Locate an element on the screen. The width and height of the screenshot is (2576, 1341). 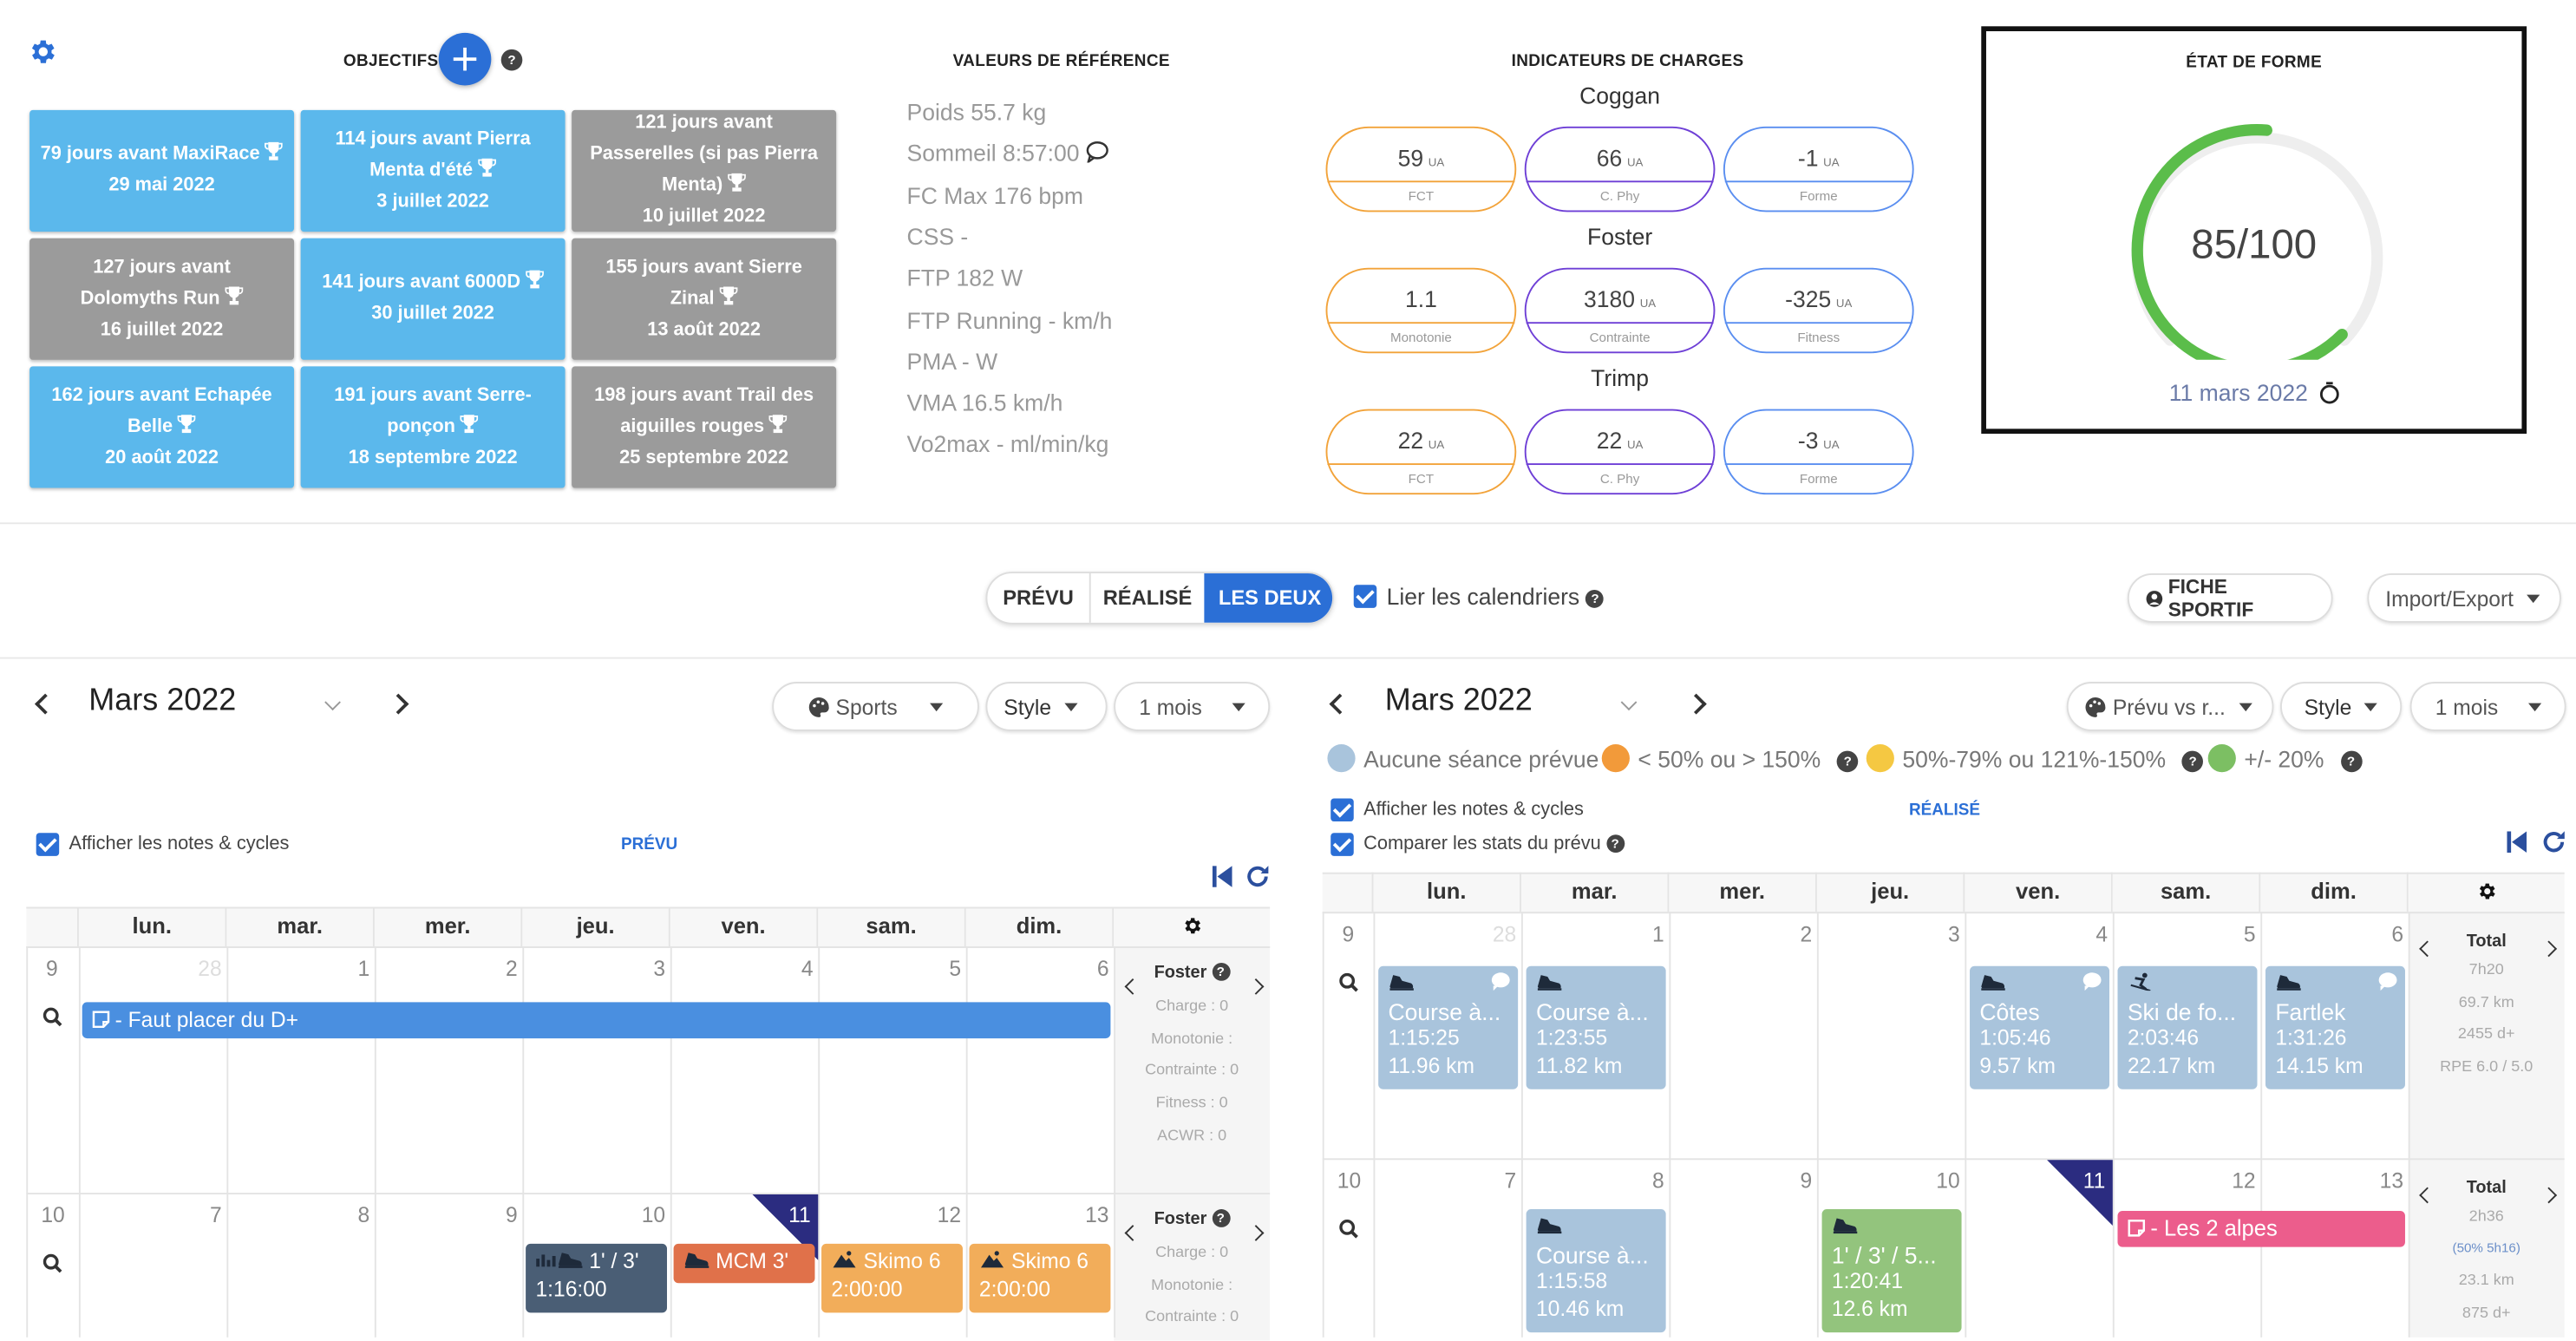
completed-workout: Course à... 1:15:25 11.96 km is located at coordinates (1448, 1027).